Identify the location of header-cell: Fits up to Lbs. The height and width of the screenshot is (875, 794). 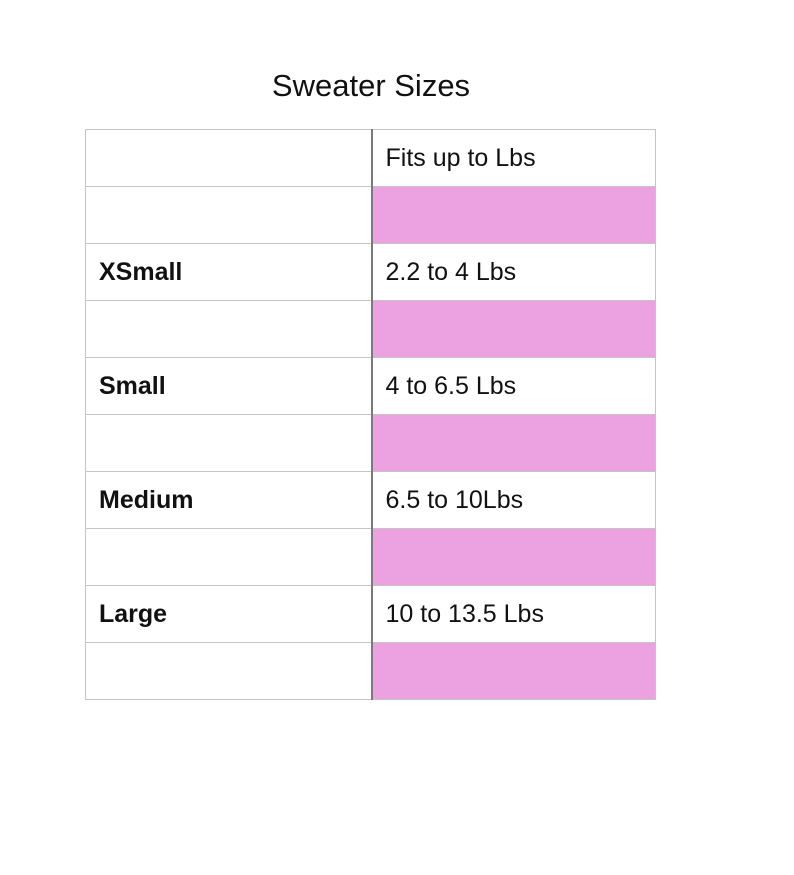
(513, 158).